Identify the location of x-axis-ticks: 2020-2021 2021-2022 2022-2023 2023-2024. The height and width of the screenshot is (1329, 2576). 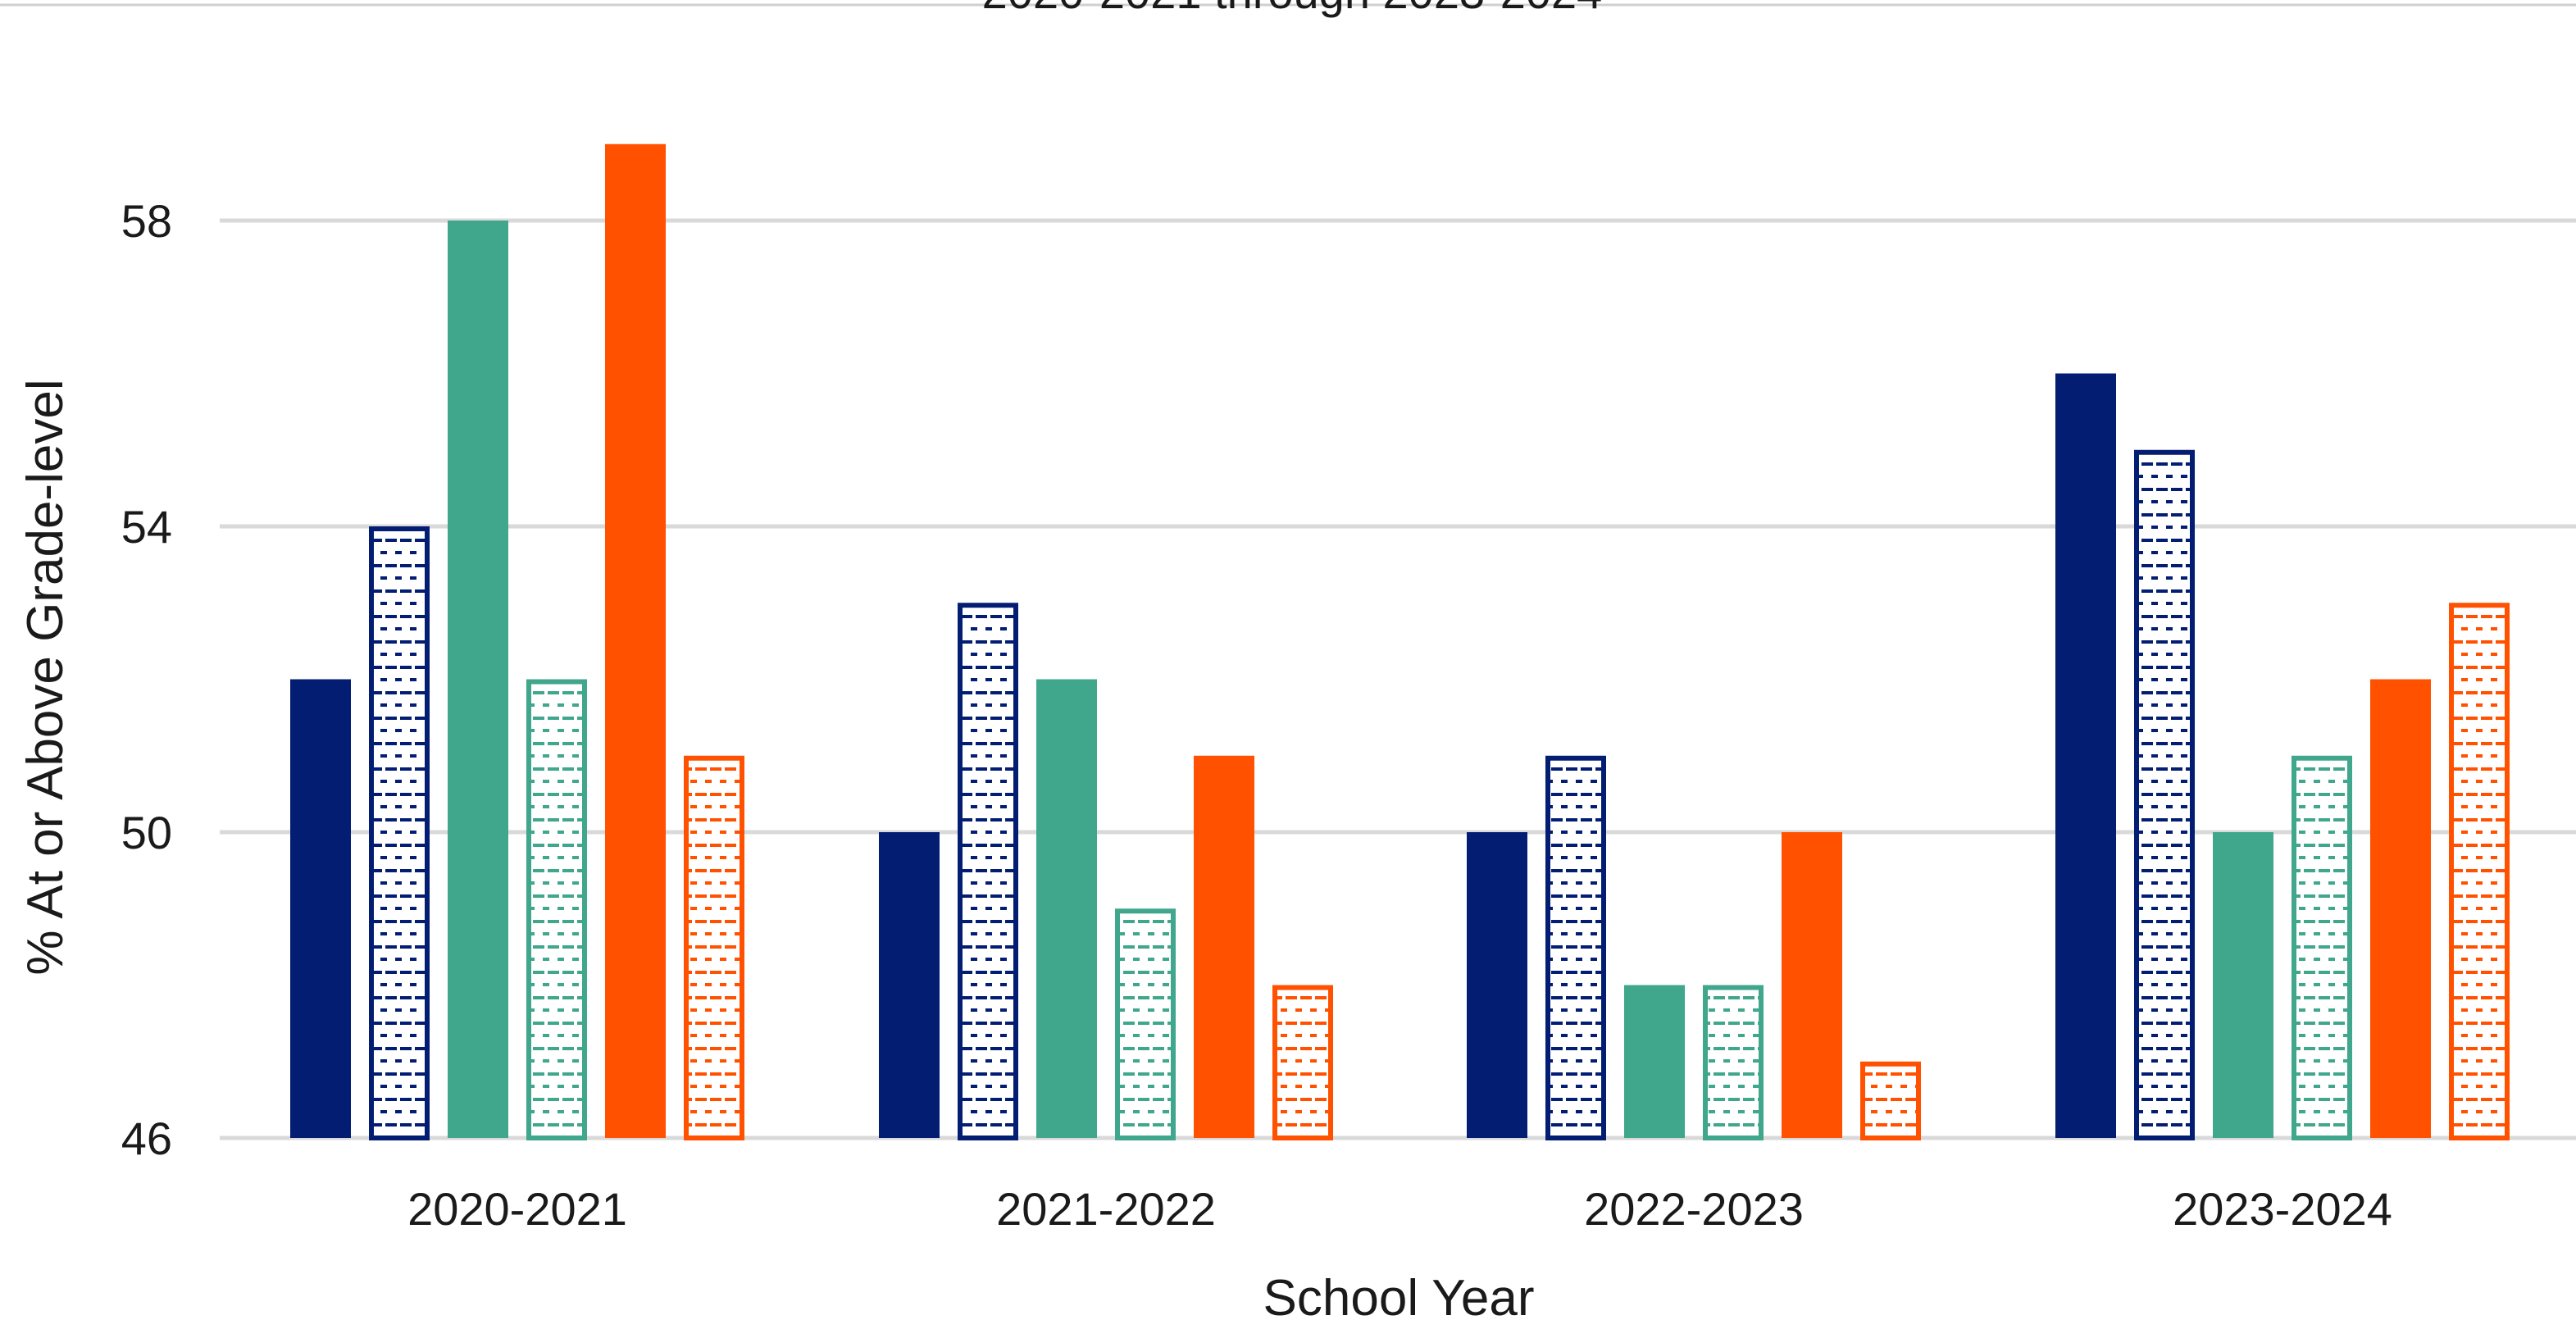
(1400, 1209).